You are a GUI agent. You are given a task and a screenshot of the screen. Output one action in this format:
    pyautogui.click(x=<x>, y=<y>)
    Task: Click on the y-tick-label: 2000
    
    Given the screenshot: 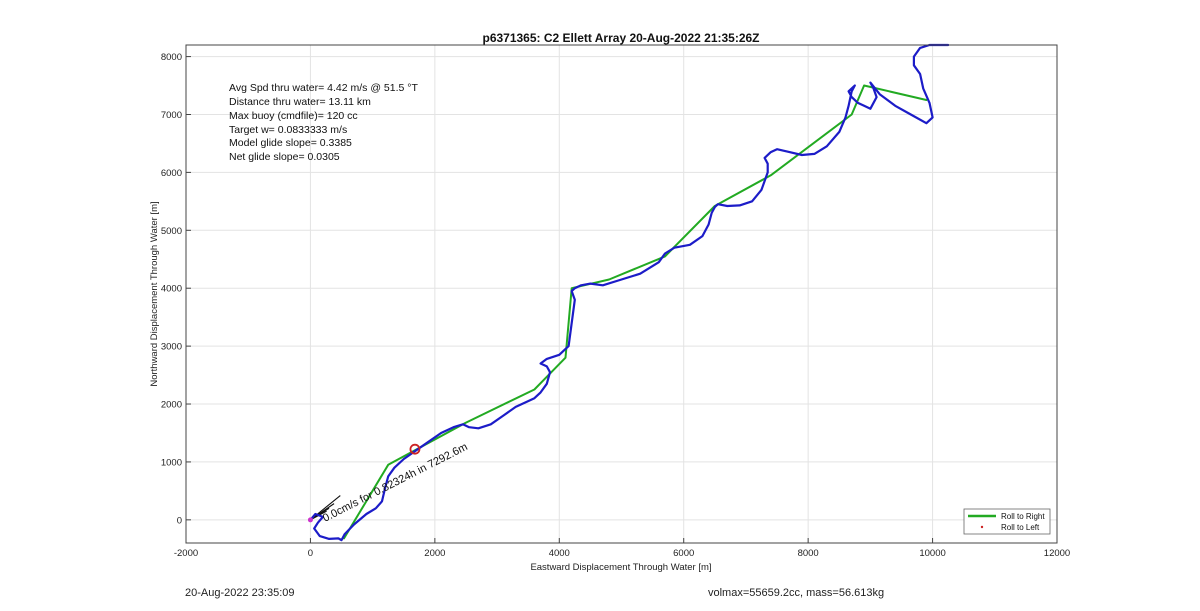 What is the action you would take?
    pyautogui.click(x=171, y=405)
    